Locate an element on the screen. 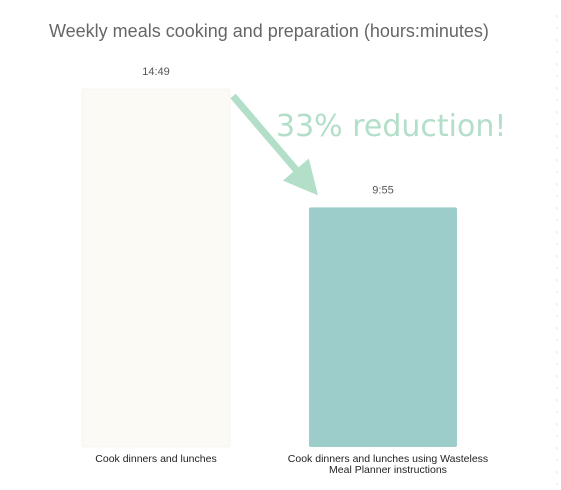 The height and width of the screenshot is (490, 561). value-labels-layer: 14:49 9:55 is located at coordinates (267, 131).